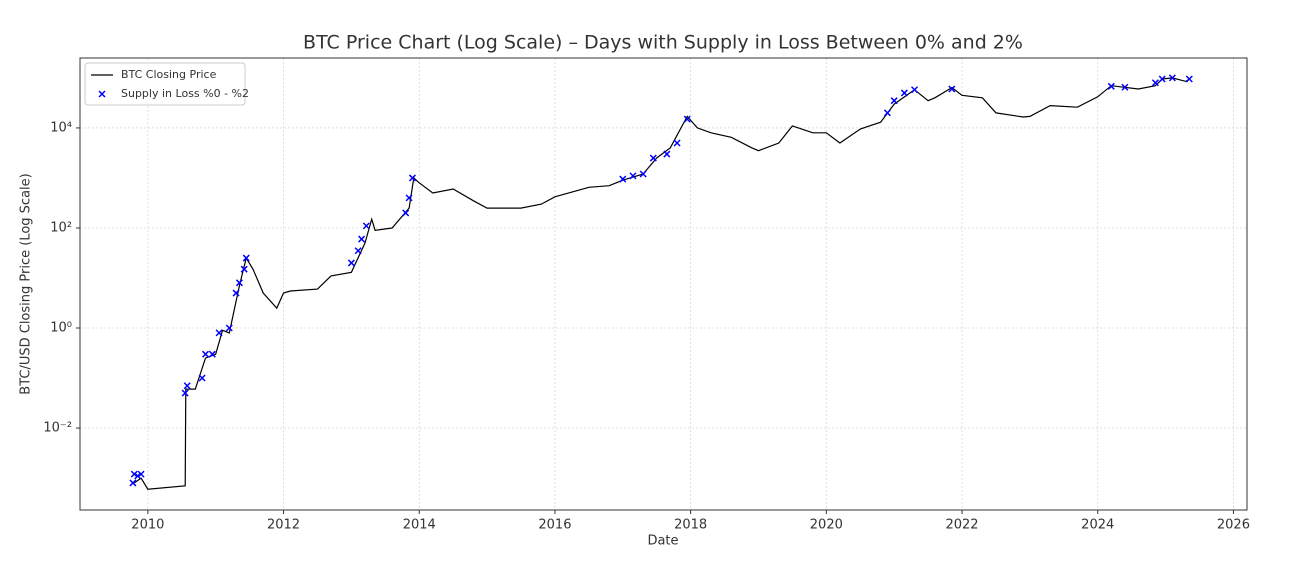 The image size is (1297, 567). Describe the element at coordinates (57, 428) in the screenshot. I see `y-tick-label: 10⁻²` at that location.